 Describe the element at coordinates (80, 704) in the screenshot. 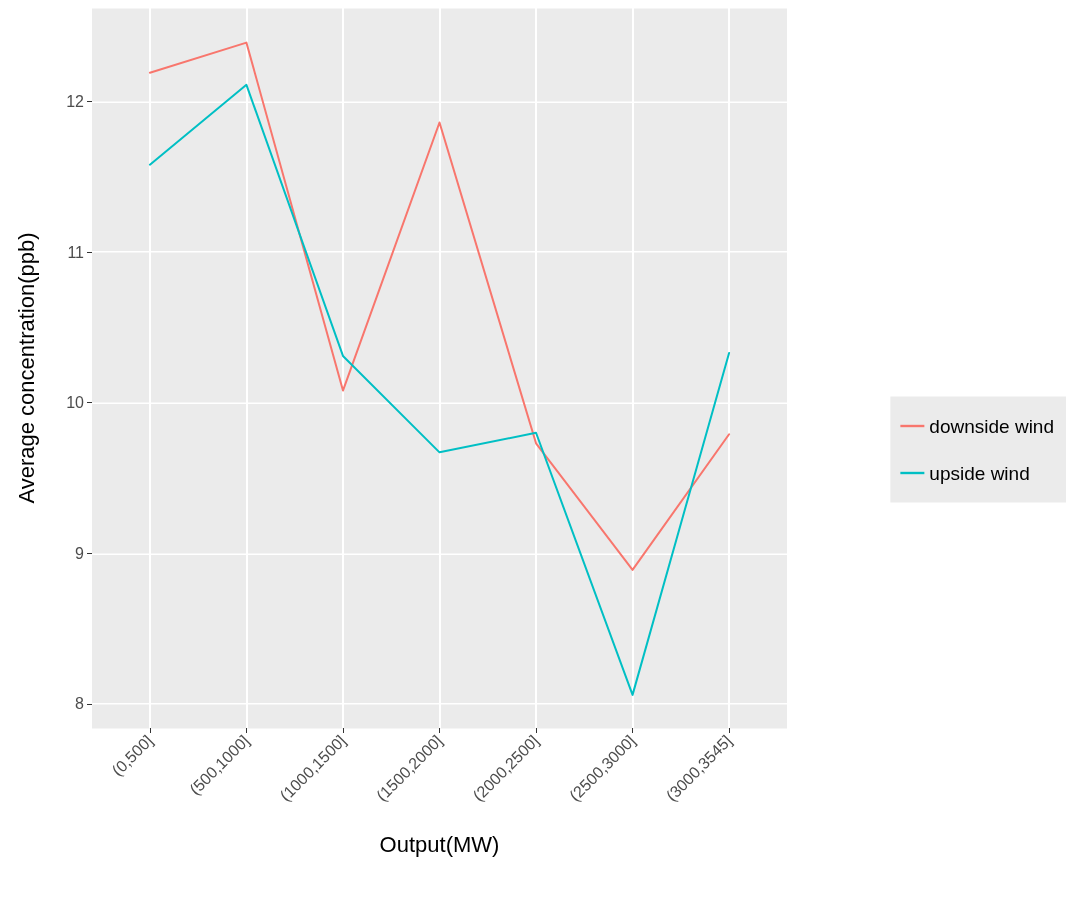

I see `y-tick-label: 8` at that location.